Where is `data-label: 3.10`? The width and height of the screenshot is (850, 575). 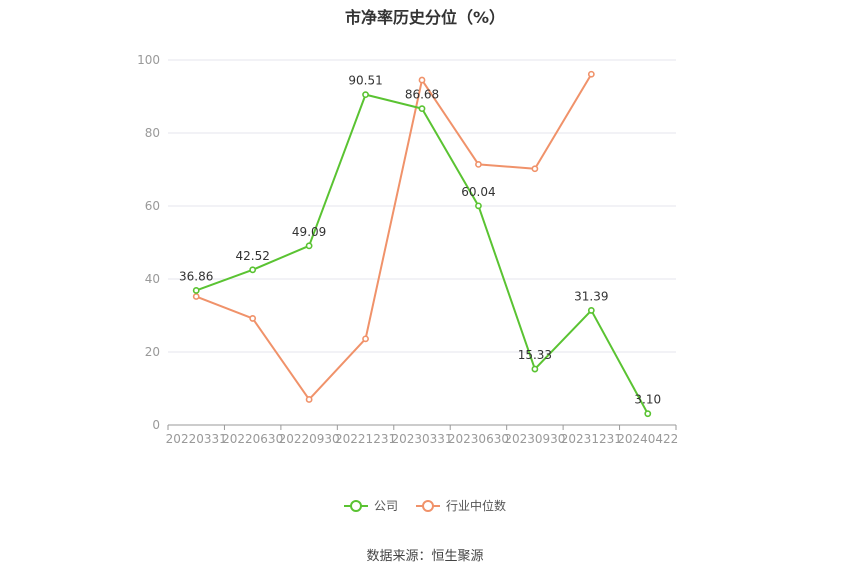
data-label: 3.10 is located at coordinates (647, 400).